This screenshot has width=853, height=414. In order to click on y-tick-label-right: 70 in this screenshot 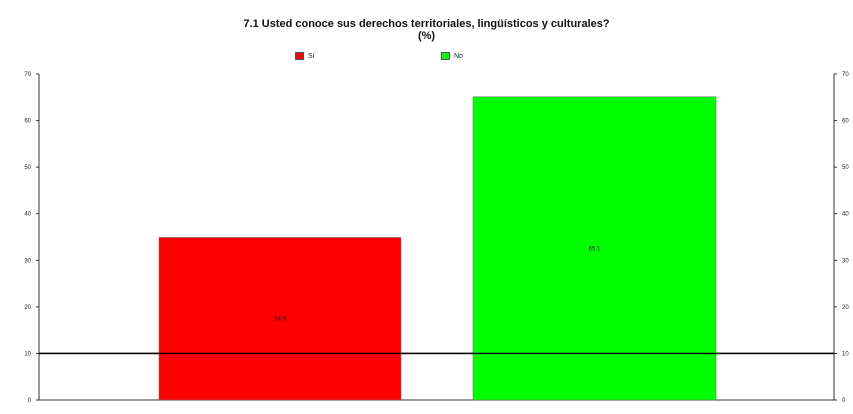, I will do `click(845, 75)`.